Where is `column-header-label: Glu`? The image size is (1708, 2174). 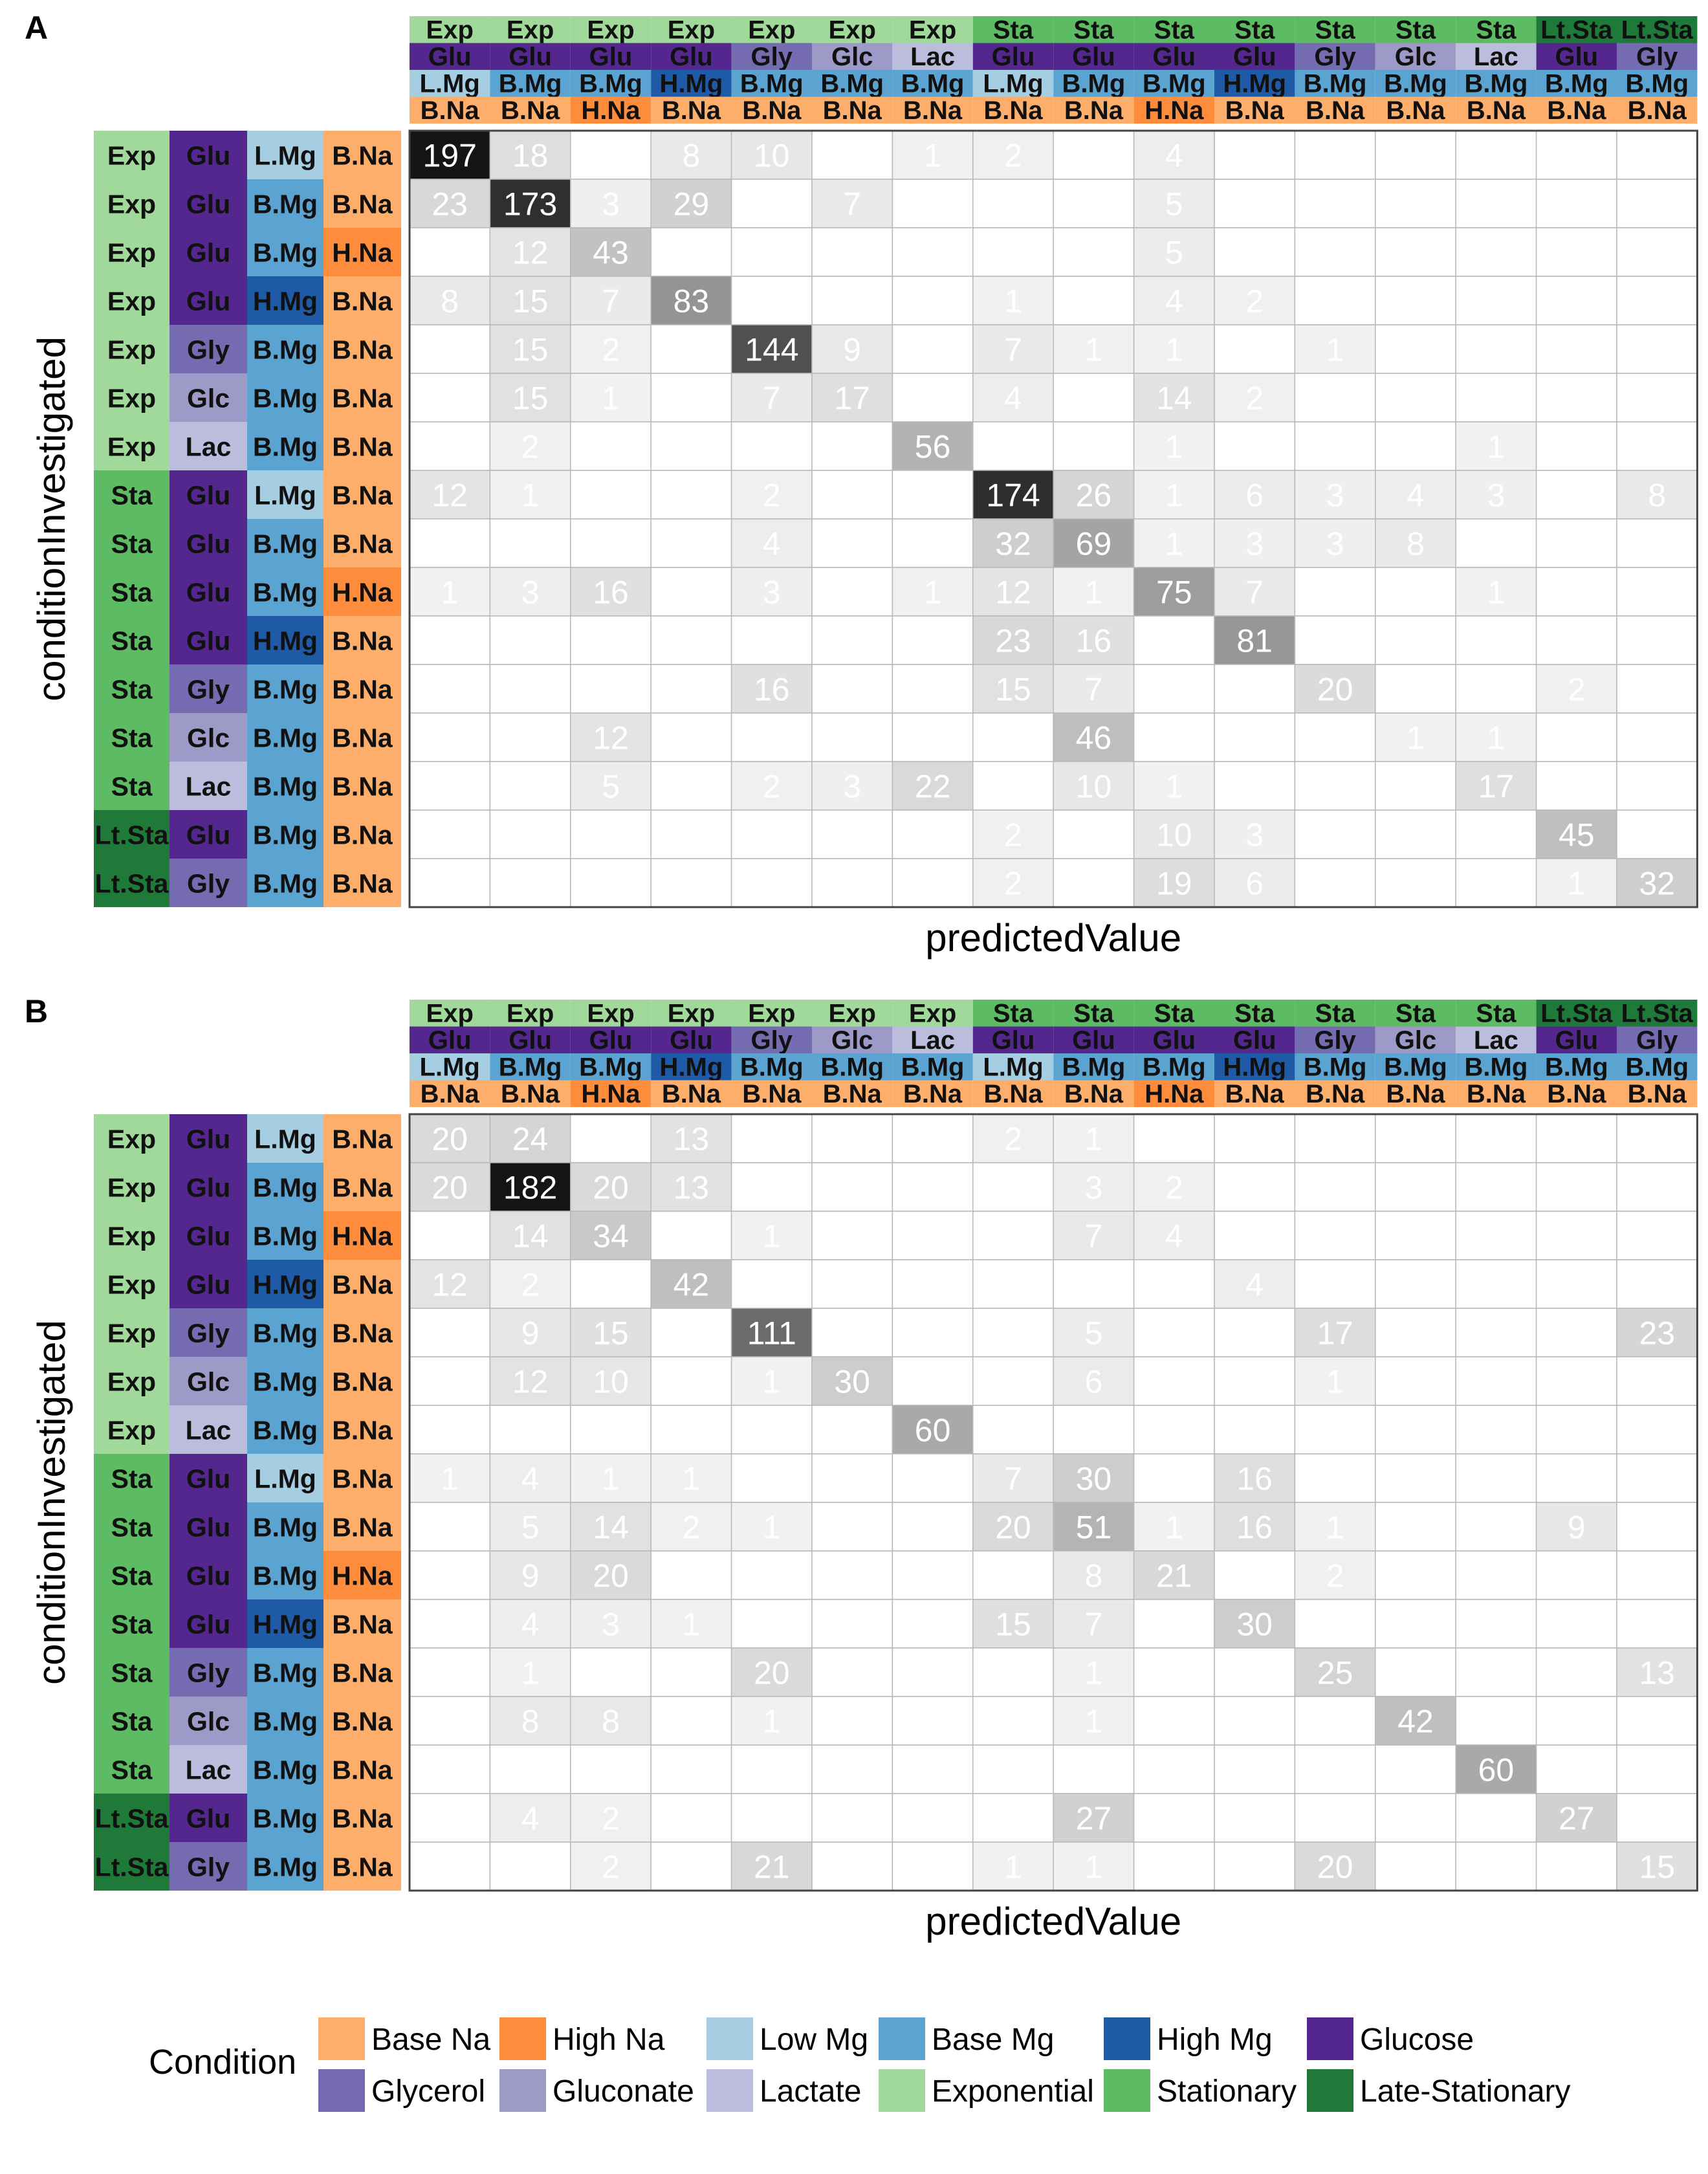
column-header-label: Glu is located at coordinates (1254, 1040).